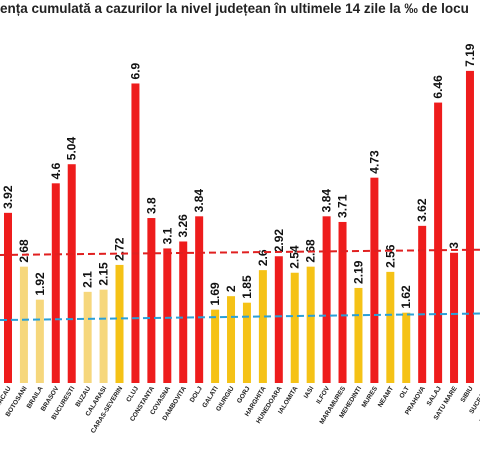  Describe the element at coordinates (120, 249) in the screenshot. I see `value-label: 2.72` at that location.